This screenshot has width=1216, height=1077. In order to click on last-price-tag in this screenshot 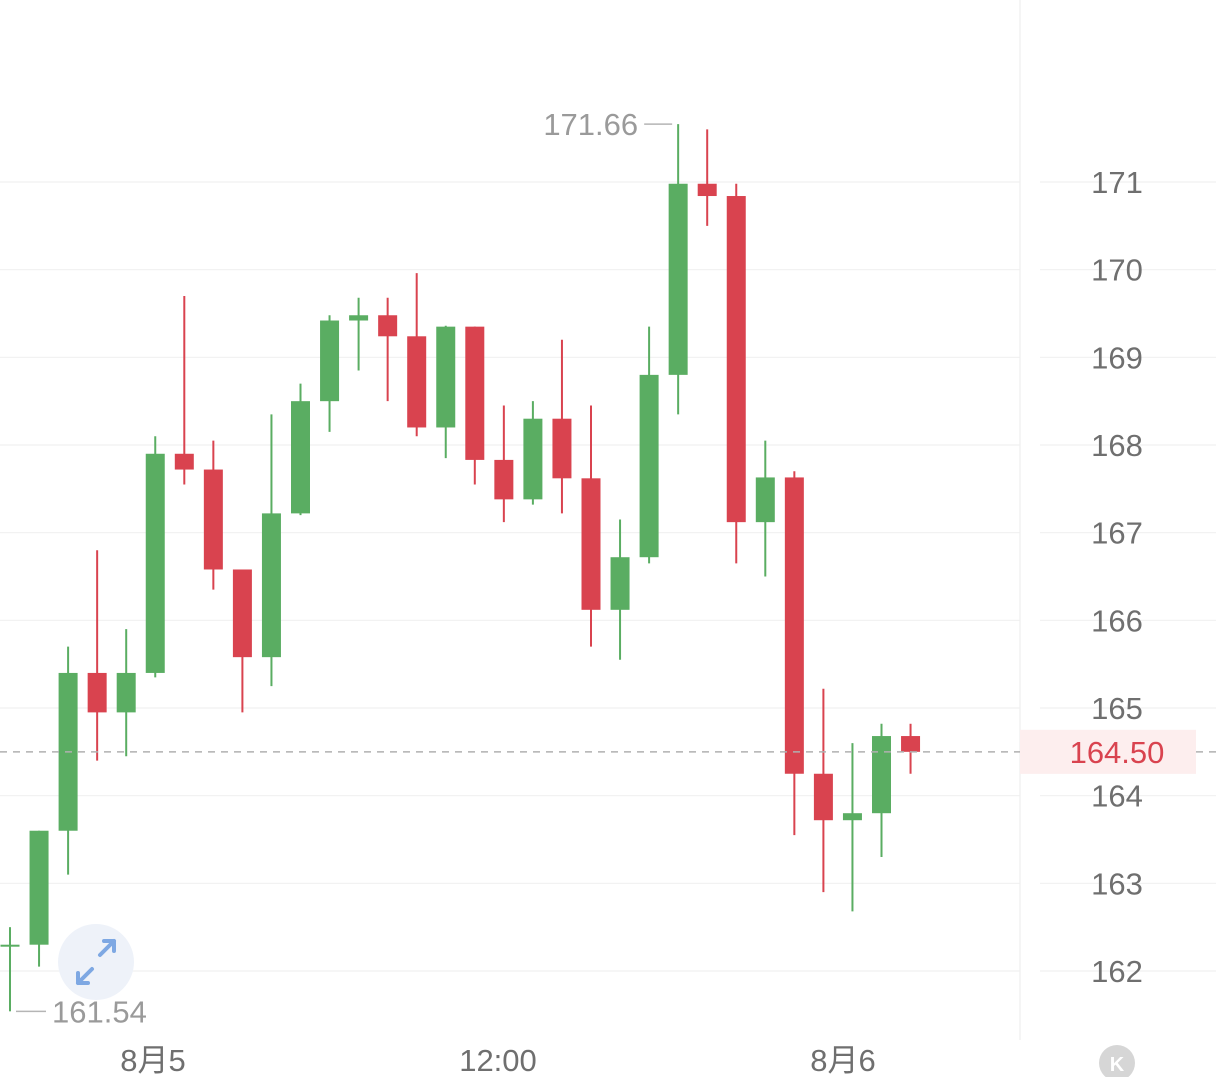, I will do `click(1108, 751)`.